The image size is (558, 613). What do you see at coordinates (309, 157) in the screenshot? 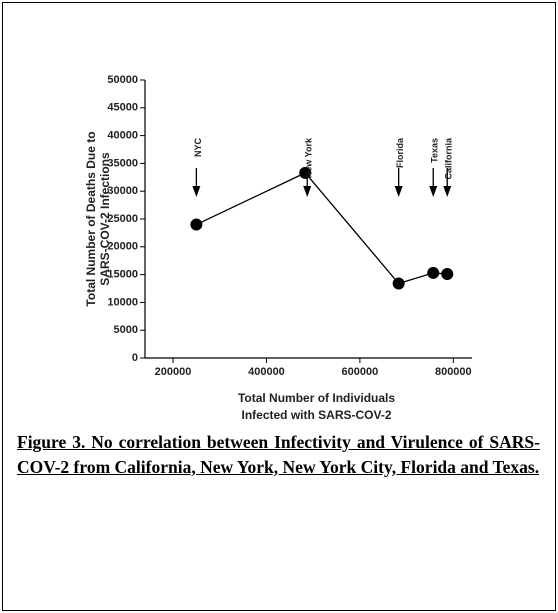
I see `annotation-label: New York` at bounding box center [309, 157].